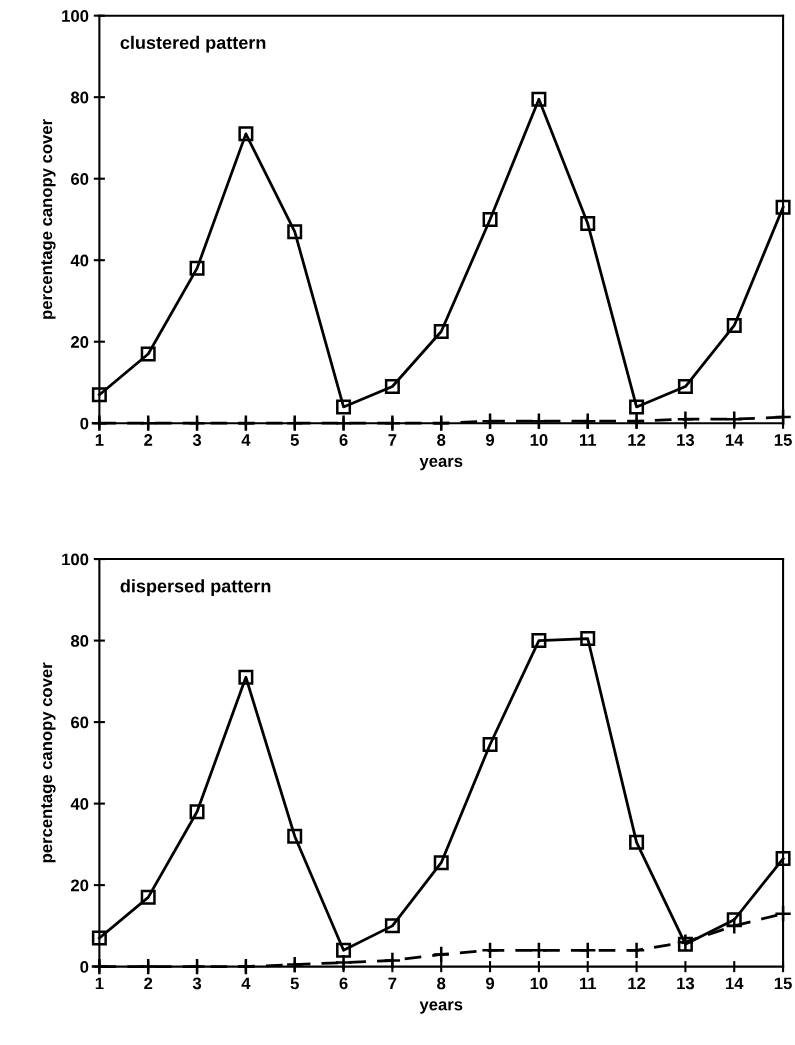  Describe the element at coordinates (193, 44) in the screenshot. I see `text: clustered pattern` at that location.